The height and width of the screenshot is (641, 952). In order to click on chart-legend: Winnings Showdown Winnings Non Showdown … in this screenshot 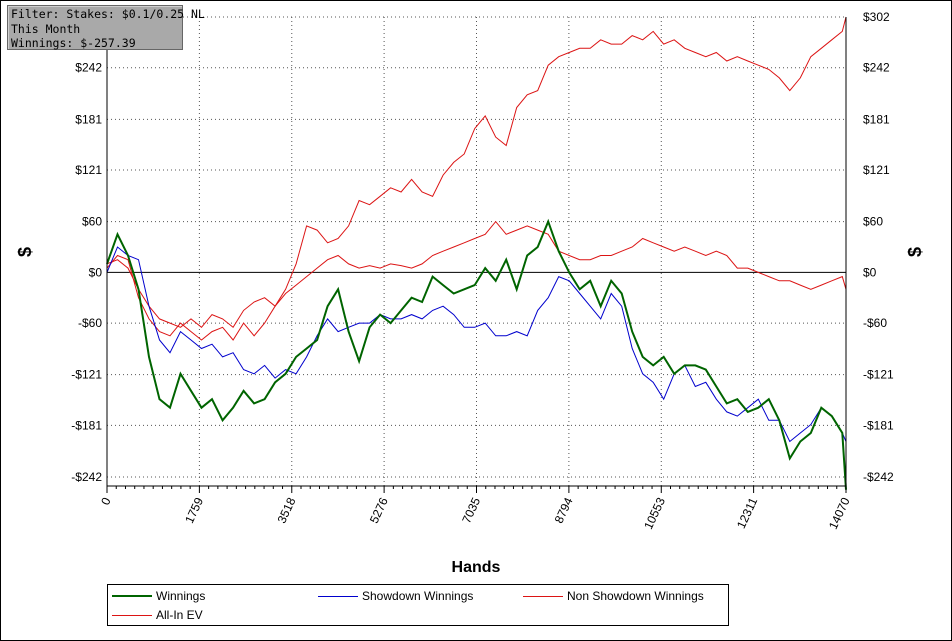, I will do `click(418, 605)`.